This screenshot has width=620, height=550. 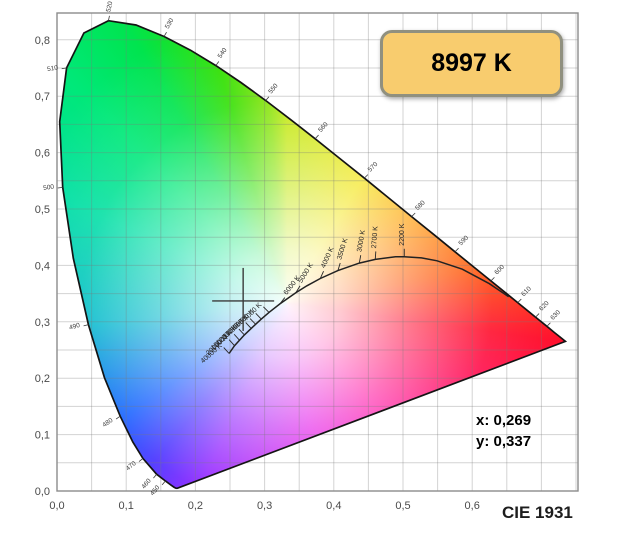 What do you see at coordinates (42, 266) in the screenshot?
I see `y-axis-tick-label: 0,4` at bounding box center [42, 266].